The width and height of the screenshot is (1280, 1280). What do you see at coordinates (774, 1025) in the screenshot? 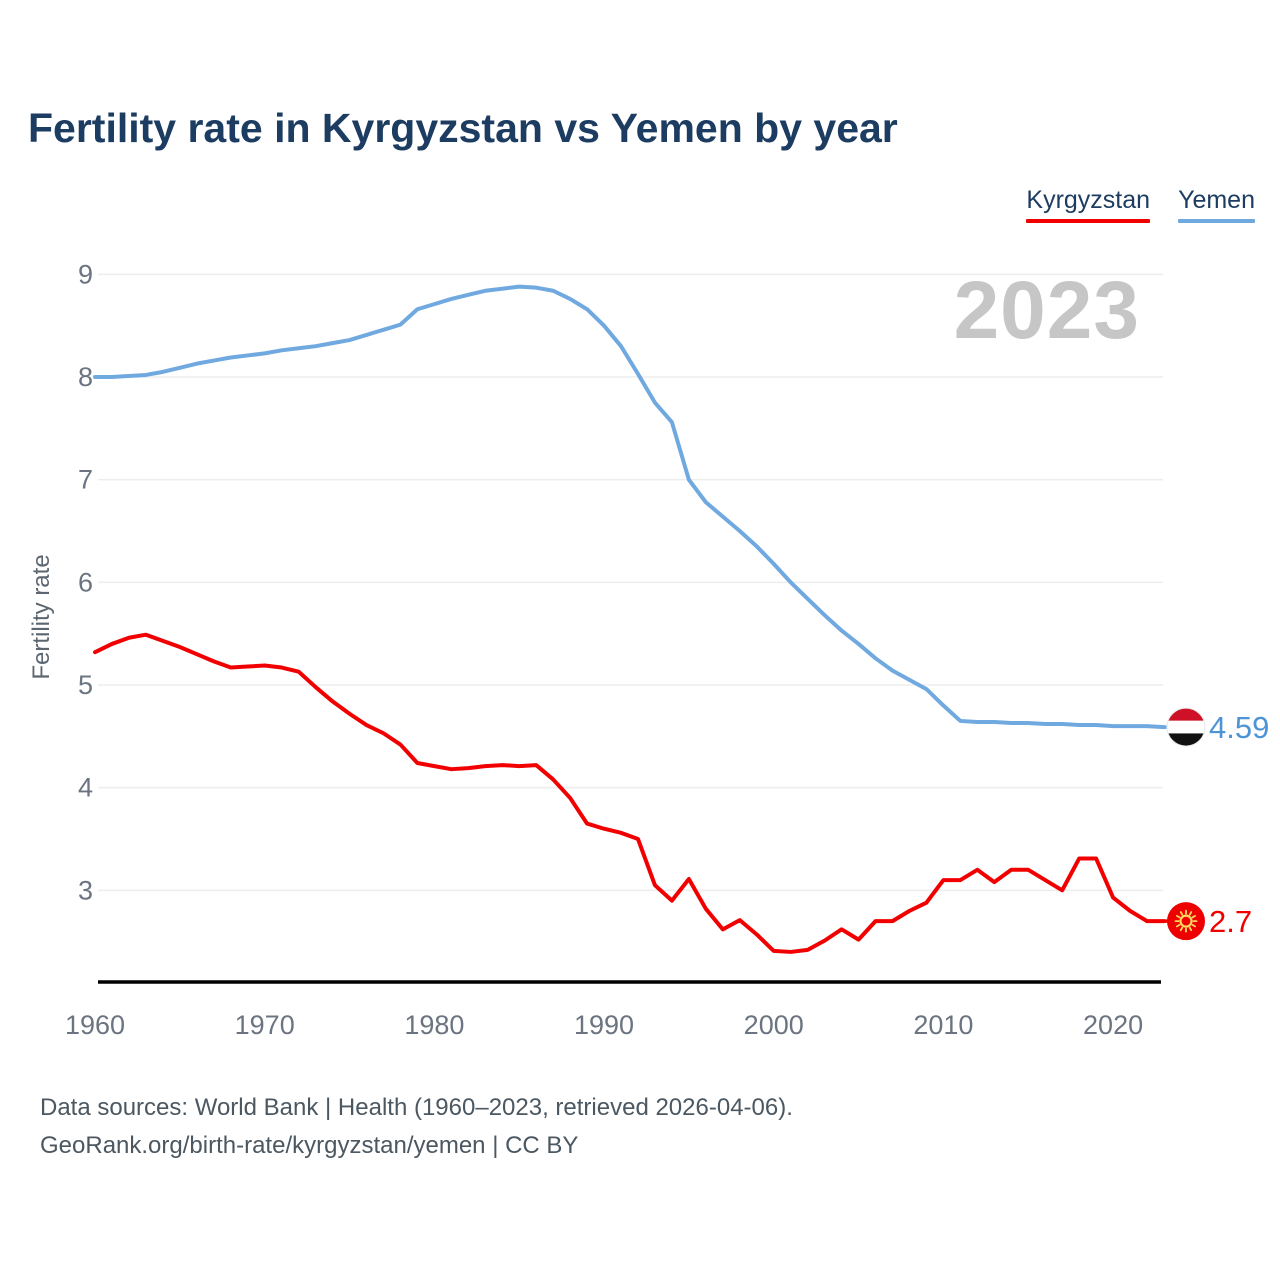
I see `x-tick-2000: 2000` at bounding box center [774, 1025].